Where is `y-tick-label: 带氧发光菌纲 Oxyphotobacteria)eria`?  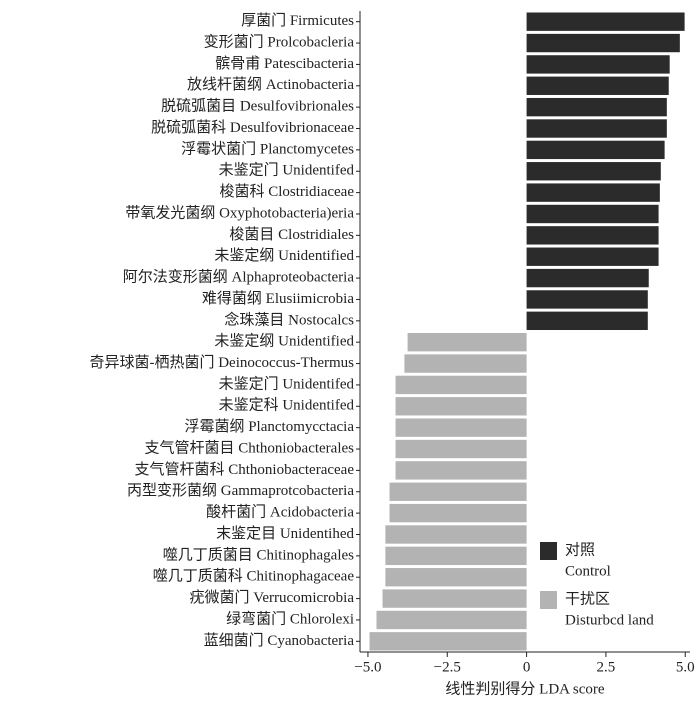 y-tick-label: 带氧发光菌纲 Oxyphotobacteria)eria is located at coordinates (239, 212).